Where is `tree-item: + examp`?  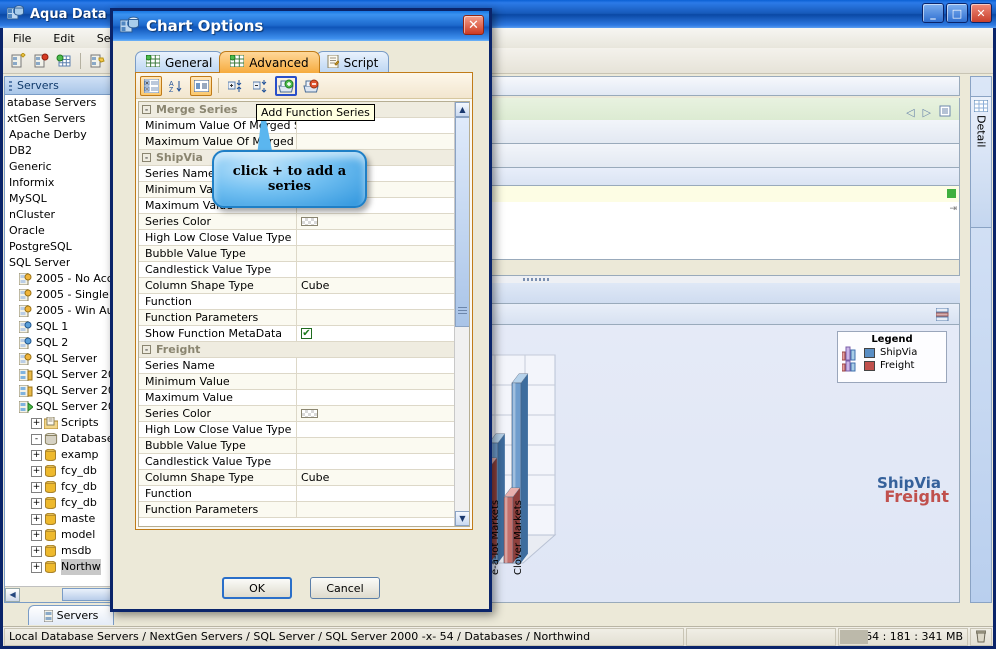 tree-item: + examp is located at coordinates (58, 455).